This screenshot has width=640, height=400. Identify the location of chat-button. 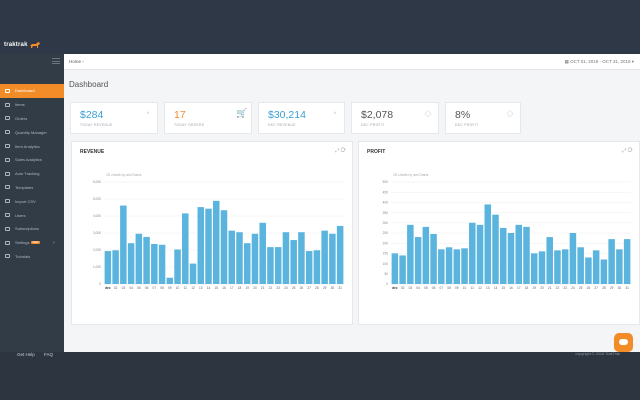
(623, 342).